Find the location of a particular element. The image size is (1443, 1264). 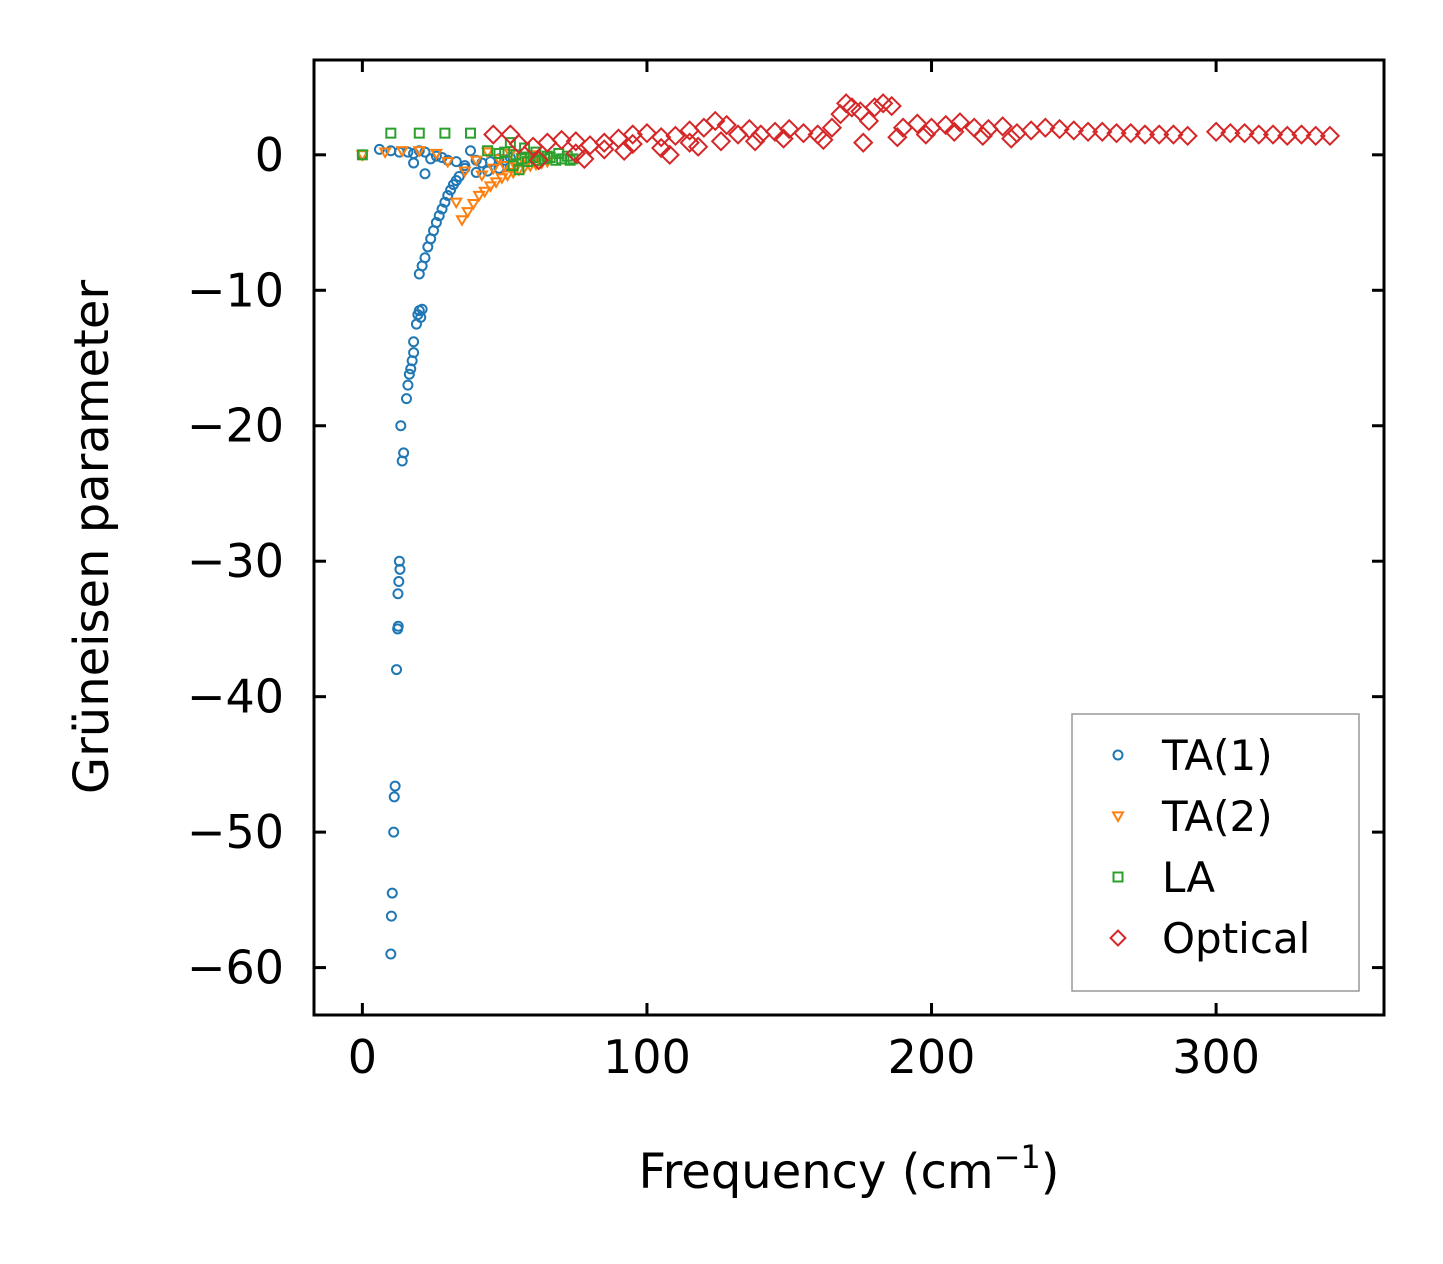

x-tick-label: 0 is located at coordinates (362, 1057).